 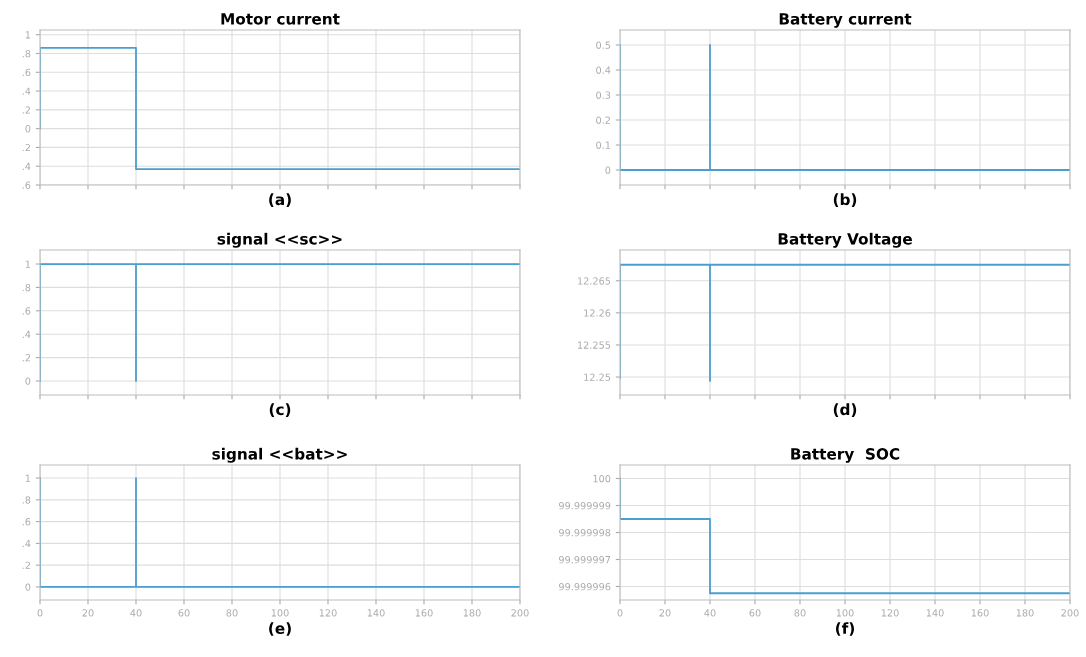 I want to click on y-tick-label: 99.999999, so click(x=585, y=505).